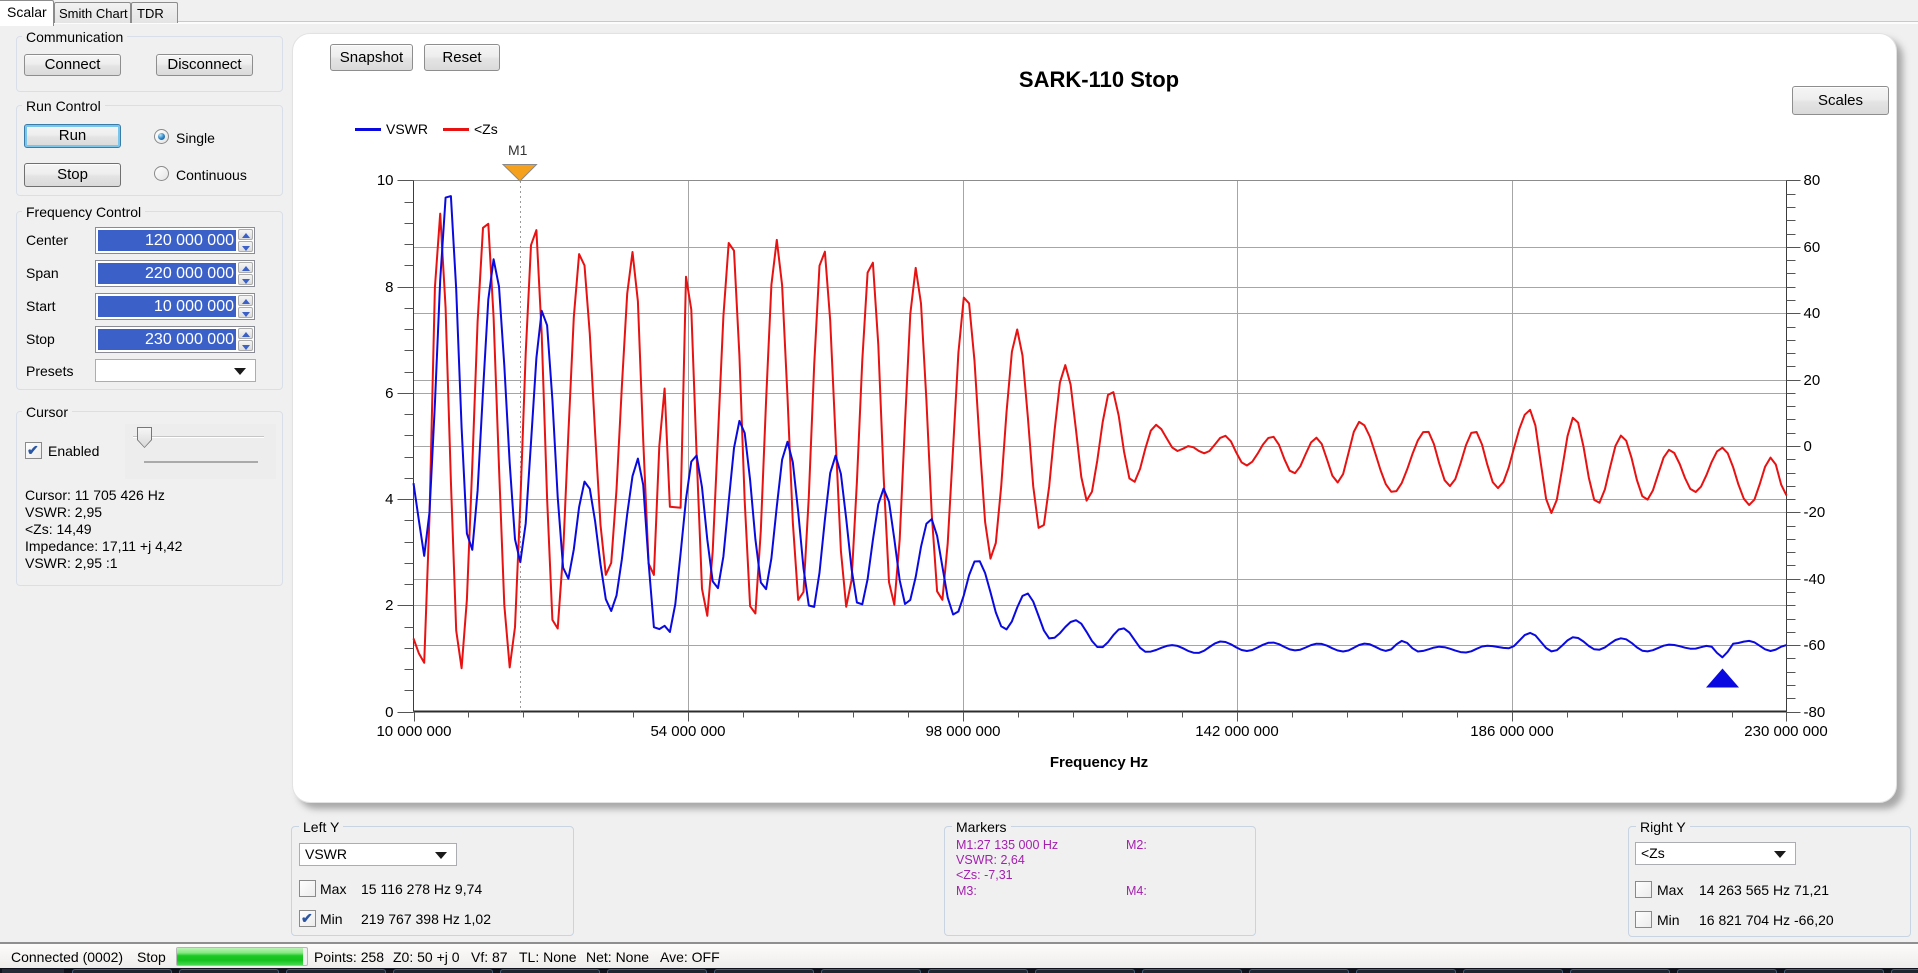 Image resolution: width=1918 pixels, height=973 pixels. What do you see at coordinates (1511, 731) in the screenshot?
I see `svg-text: 186 000 000` at bounding box center [1511, 731].